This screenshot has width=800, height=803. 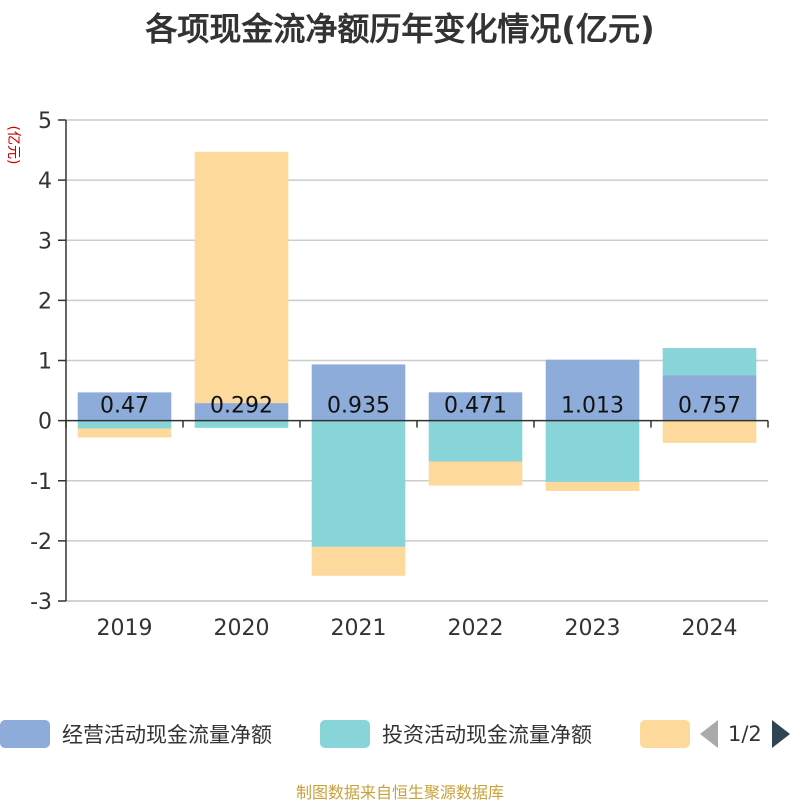 What do you see at coordinates (358, 392) in the screenshot?
I see `bar-series1-2021` at bounding box center [358, 392].